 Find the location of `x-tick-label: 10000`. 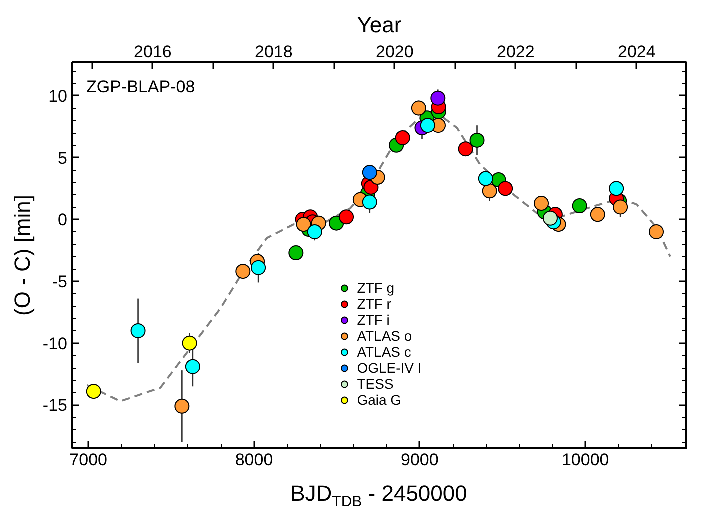

x-tick-label: 10000 is located at coordinates (586, 460).